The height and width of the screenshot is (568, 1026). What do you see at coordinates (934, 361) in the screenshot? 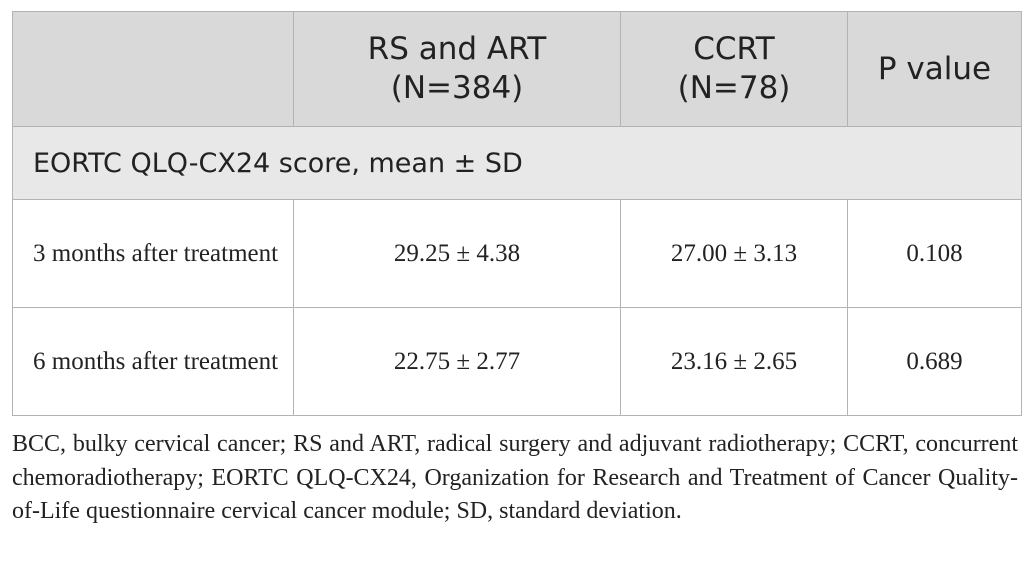
I see `cell-p-value: 0.689` at bounding box center [934, 361].